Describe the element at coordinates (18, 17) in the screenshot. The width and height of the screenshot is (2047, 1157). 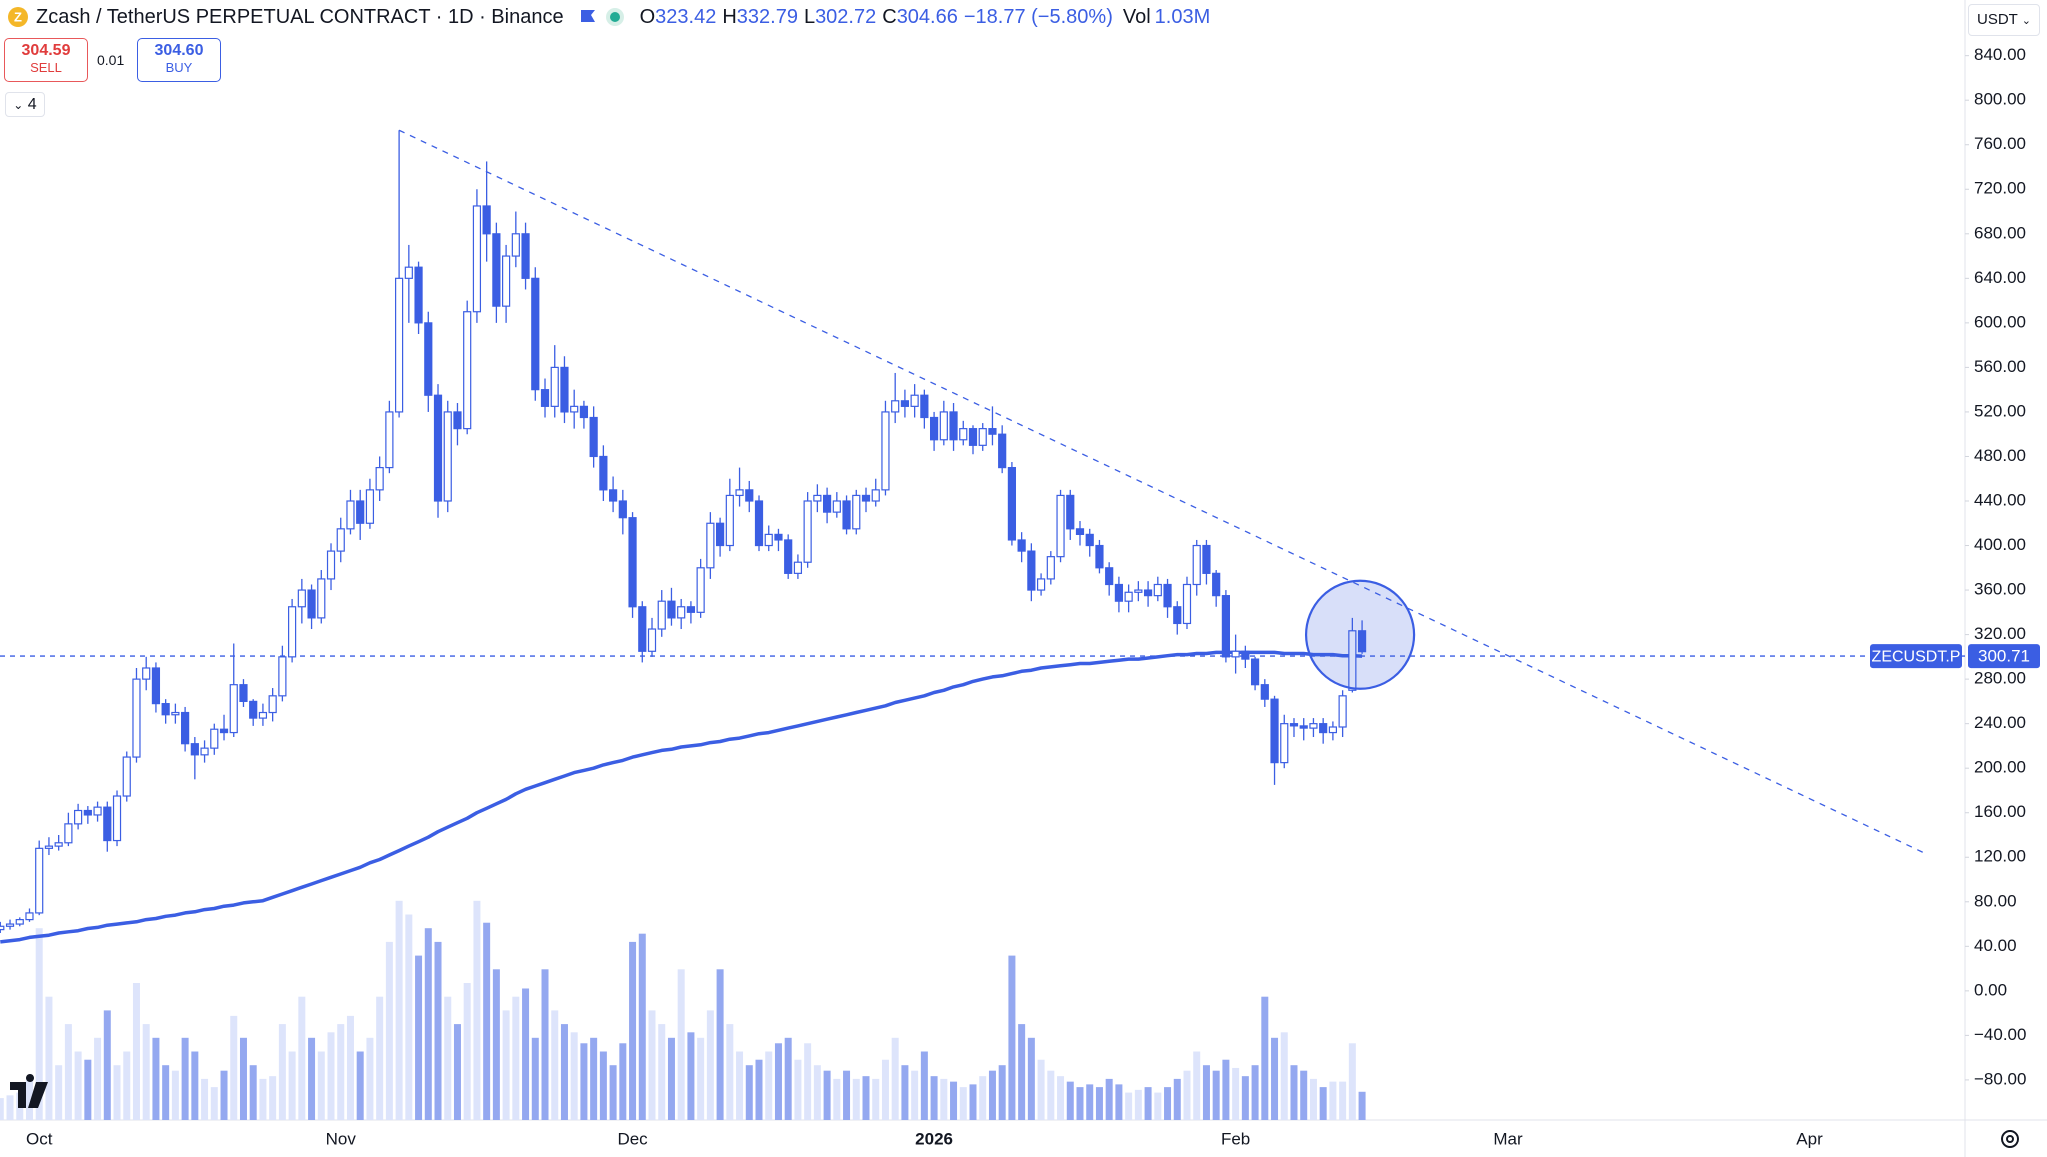
I see `symbol-logo: Z` at that location.